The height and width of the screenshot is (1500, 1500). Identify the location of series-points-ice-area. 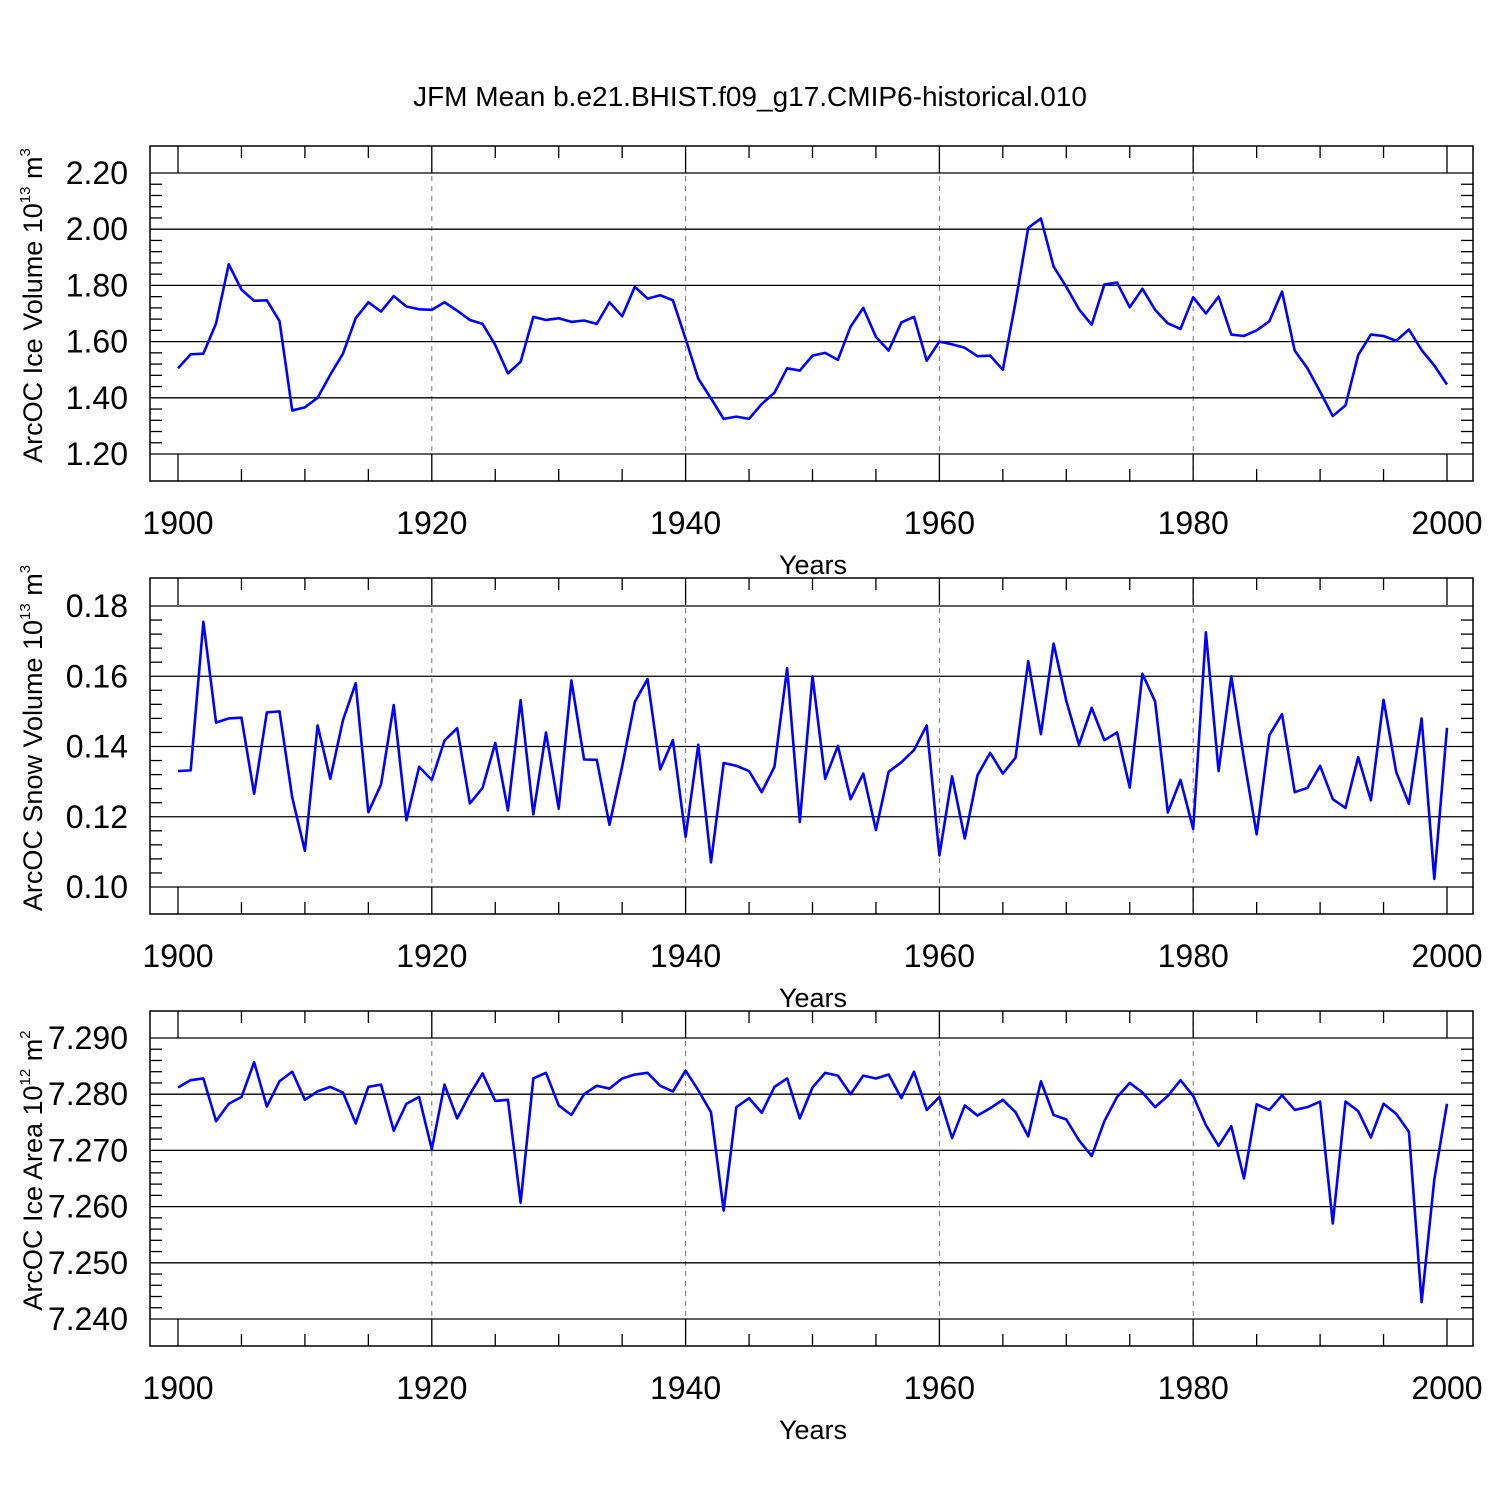
(812, 1182).